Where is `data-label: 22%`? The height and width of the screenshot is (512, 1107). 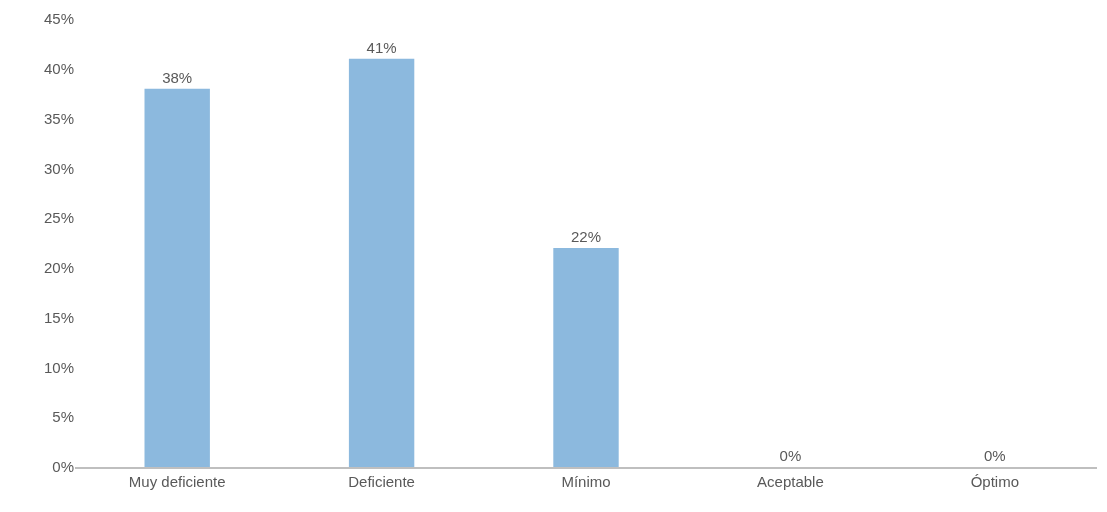
data-label: 22% is located at coordinates (586, 236).